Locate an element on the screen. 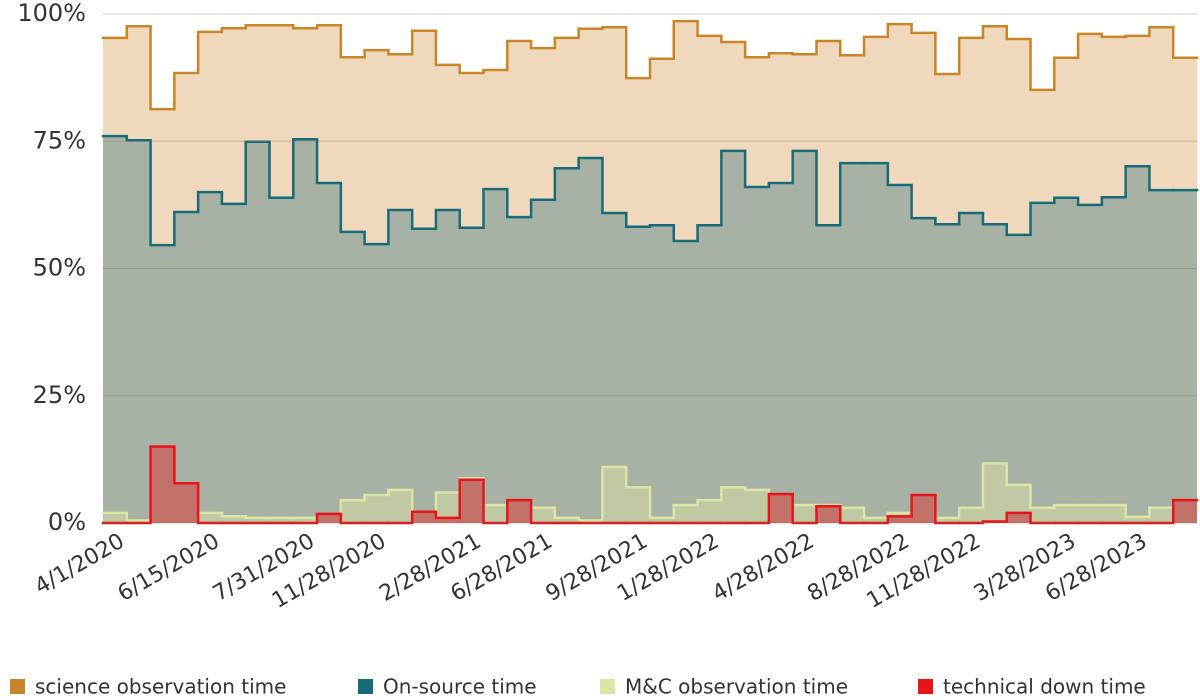  legend-label: On-source time is located at coordinates (460, 687).